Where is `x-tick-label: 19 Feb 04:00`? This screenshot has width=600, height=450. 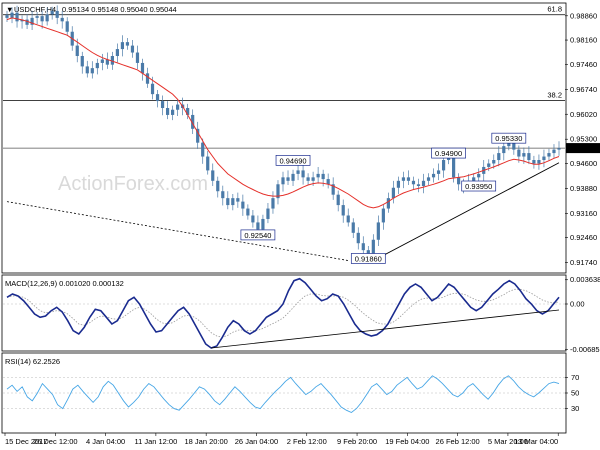 x-tick-label: 19 Feb 04:00 is located at coordinates (407, 441).